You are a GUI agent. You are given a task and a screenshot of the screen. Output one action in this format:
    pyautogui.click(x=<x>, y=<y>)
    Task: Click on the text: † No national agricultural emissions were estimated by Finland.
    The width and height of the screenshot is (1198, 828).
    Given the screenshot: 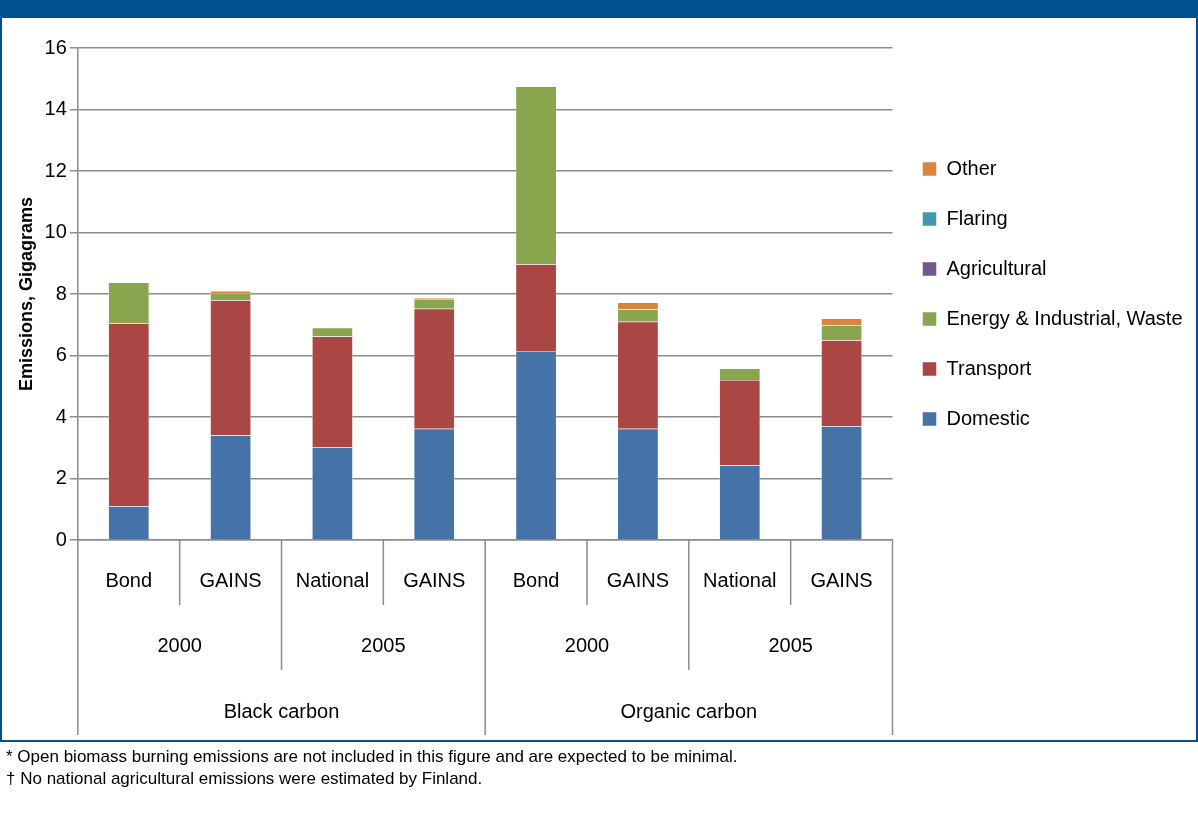 What is the action you would take?
    pyautogui.click(x=245, y=779)
    